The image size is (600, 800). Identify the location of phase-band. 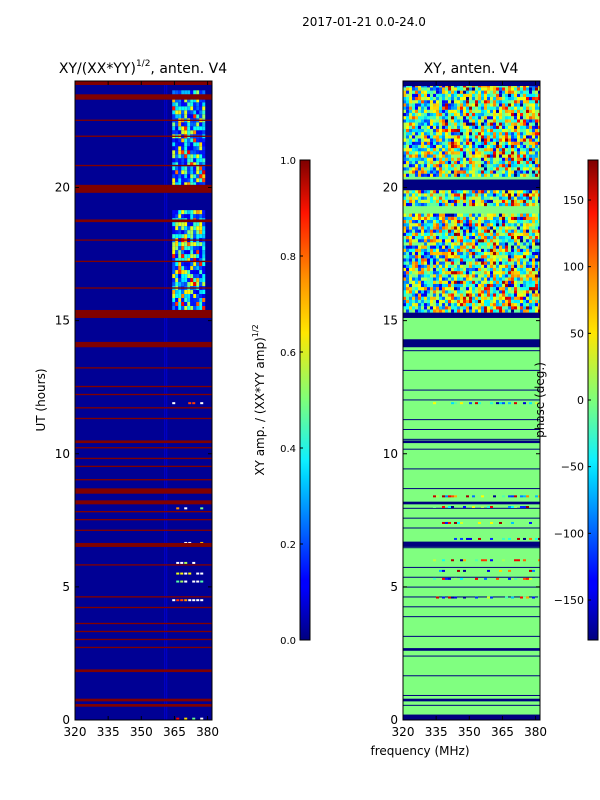
(471, 649).